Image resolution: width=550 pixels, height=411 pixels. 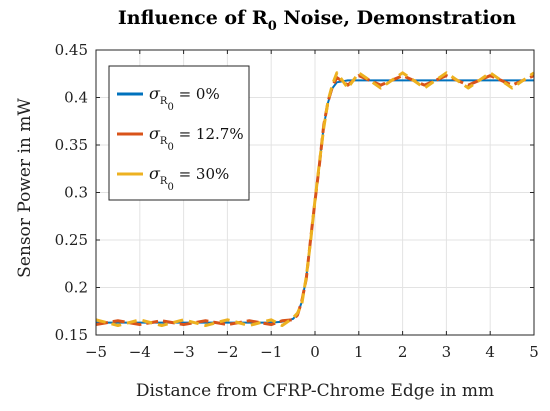 What do you see at coordinates (140, 352) in the screenshot?
I see `x-tick-label: −4` at bounding box center [140, 352].